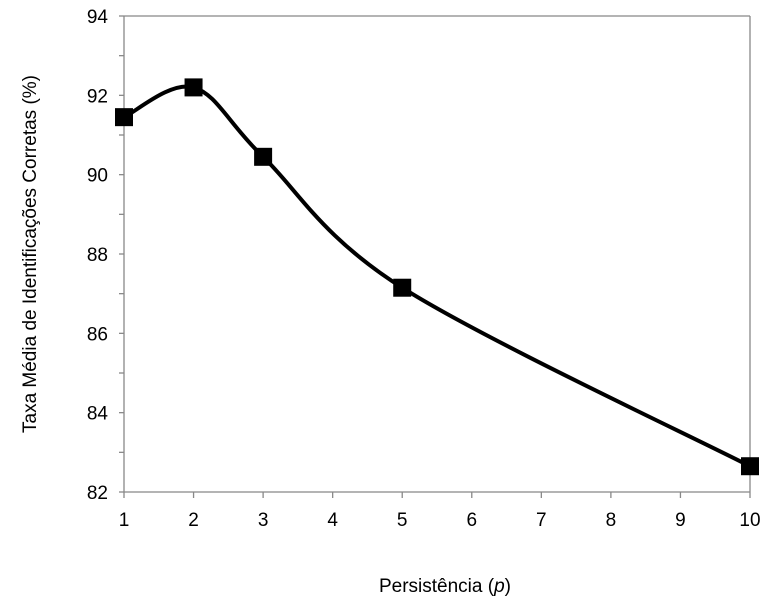 This screenshot has height=603, width=766. What do you see at coordinates (193, 520) in the screenshot?
I see `x-tick-label: 2` at bounding box center [193, 520].